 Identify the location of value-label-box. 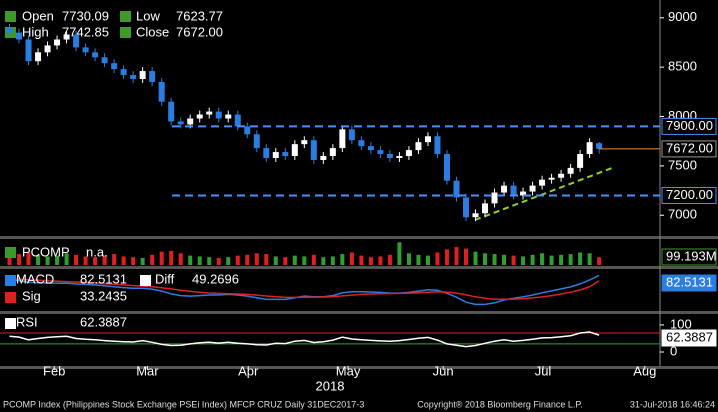
(689, 257).